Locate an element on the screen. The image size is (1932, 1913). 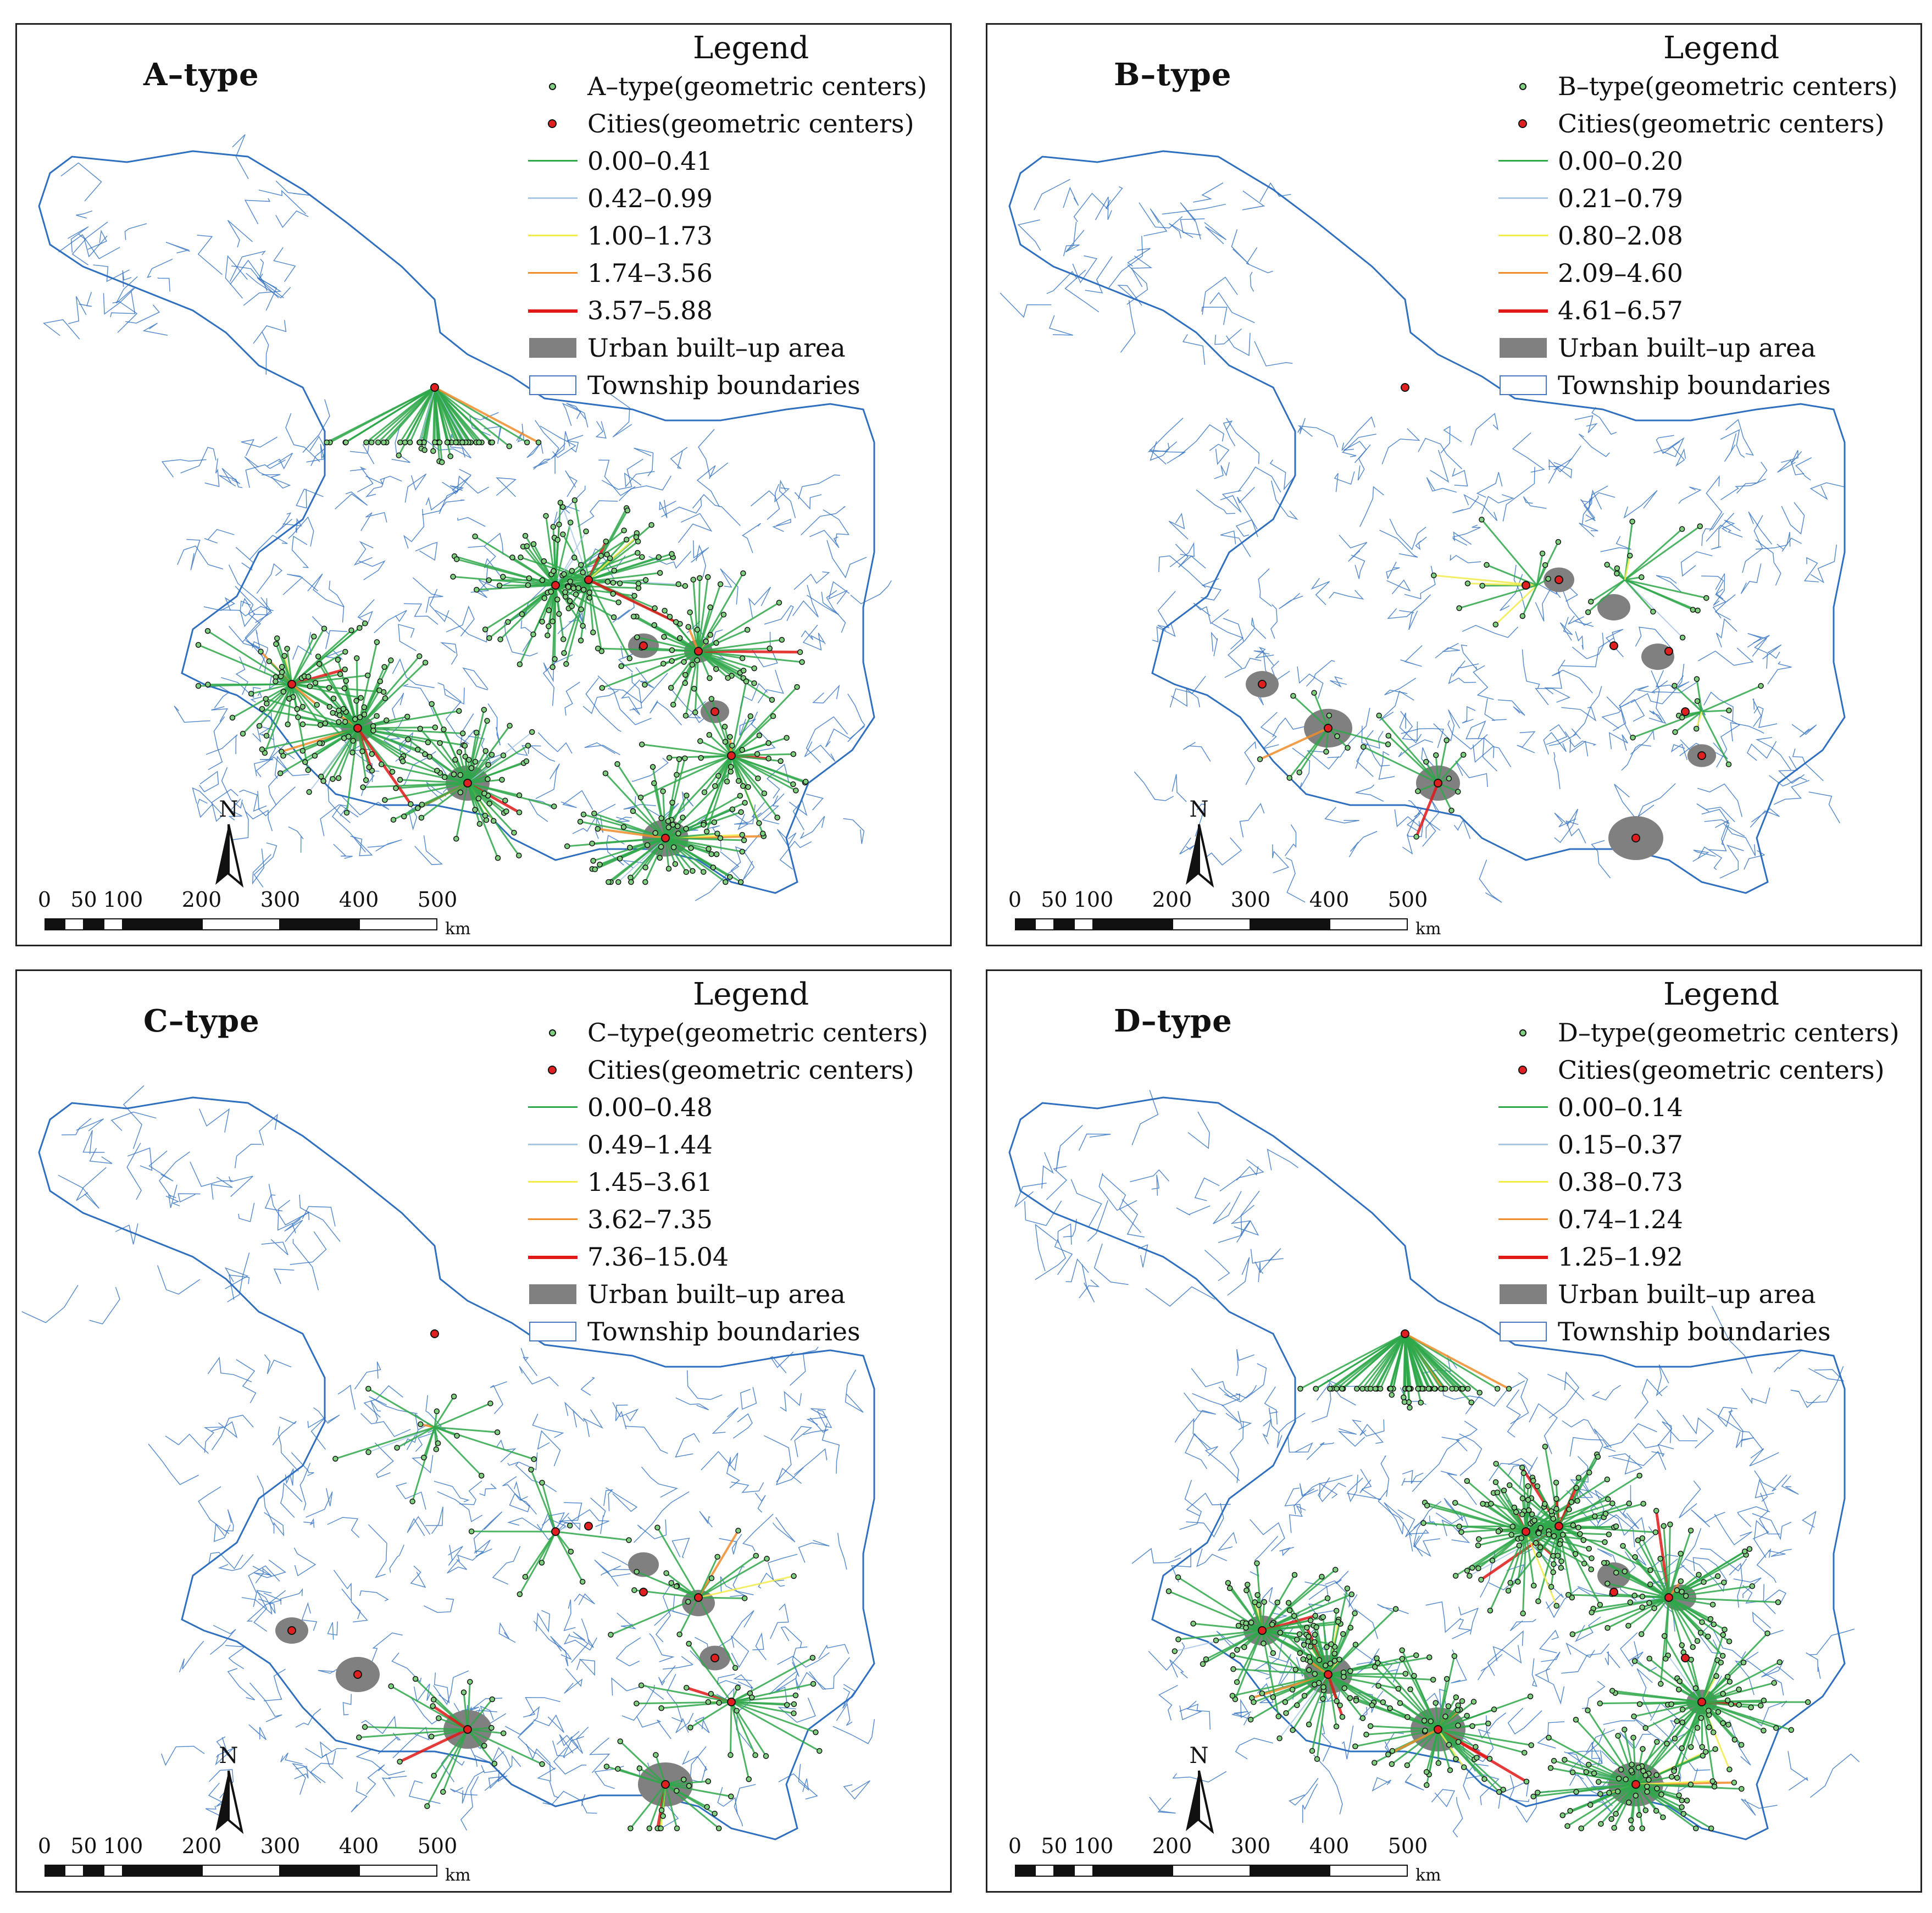
legend-item-class-5: 3.57–5.88 is located at coordinates (737, 310).